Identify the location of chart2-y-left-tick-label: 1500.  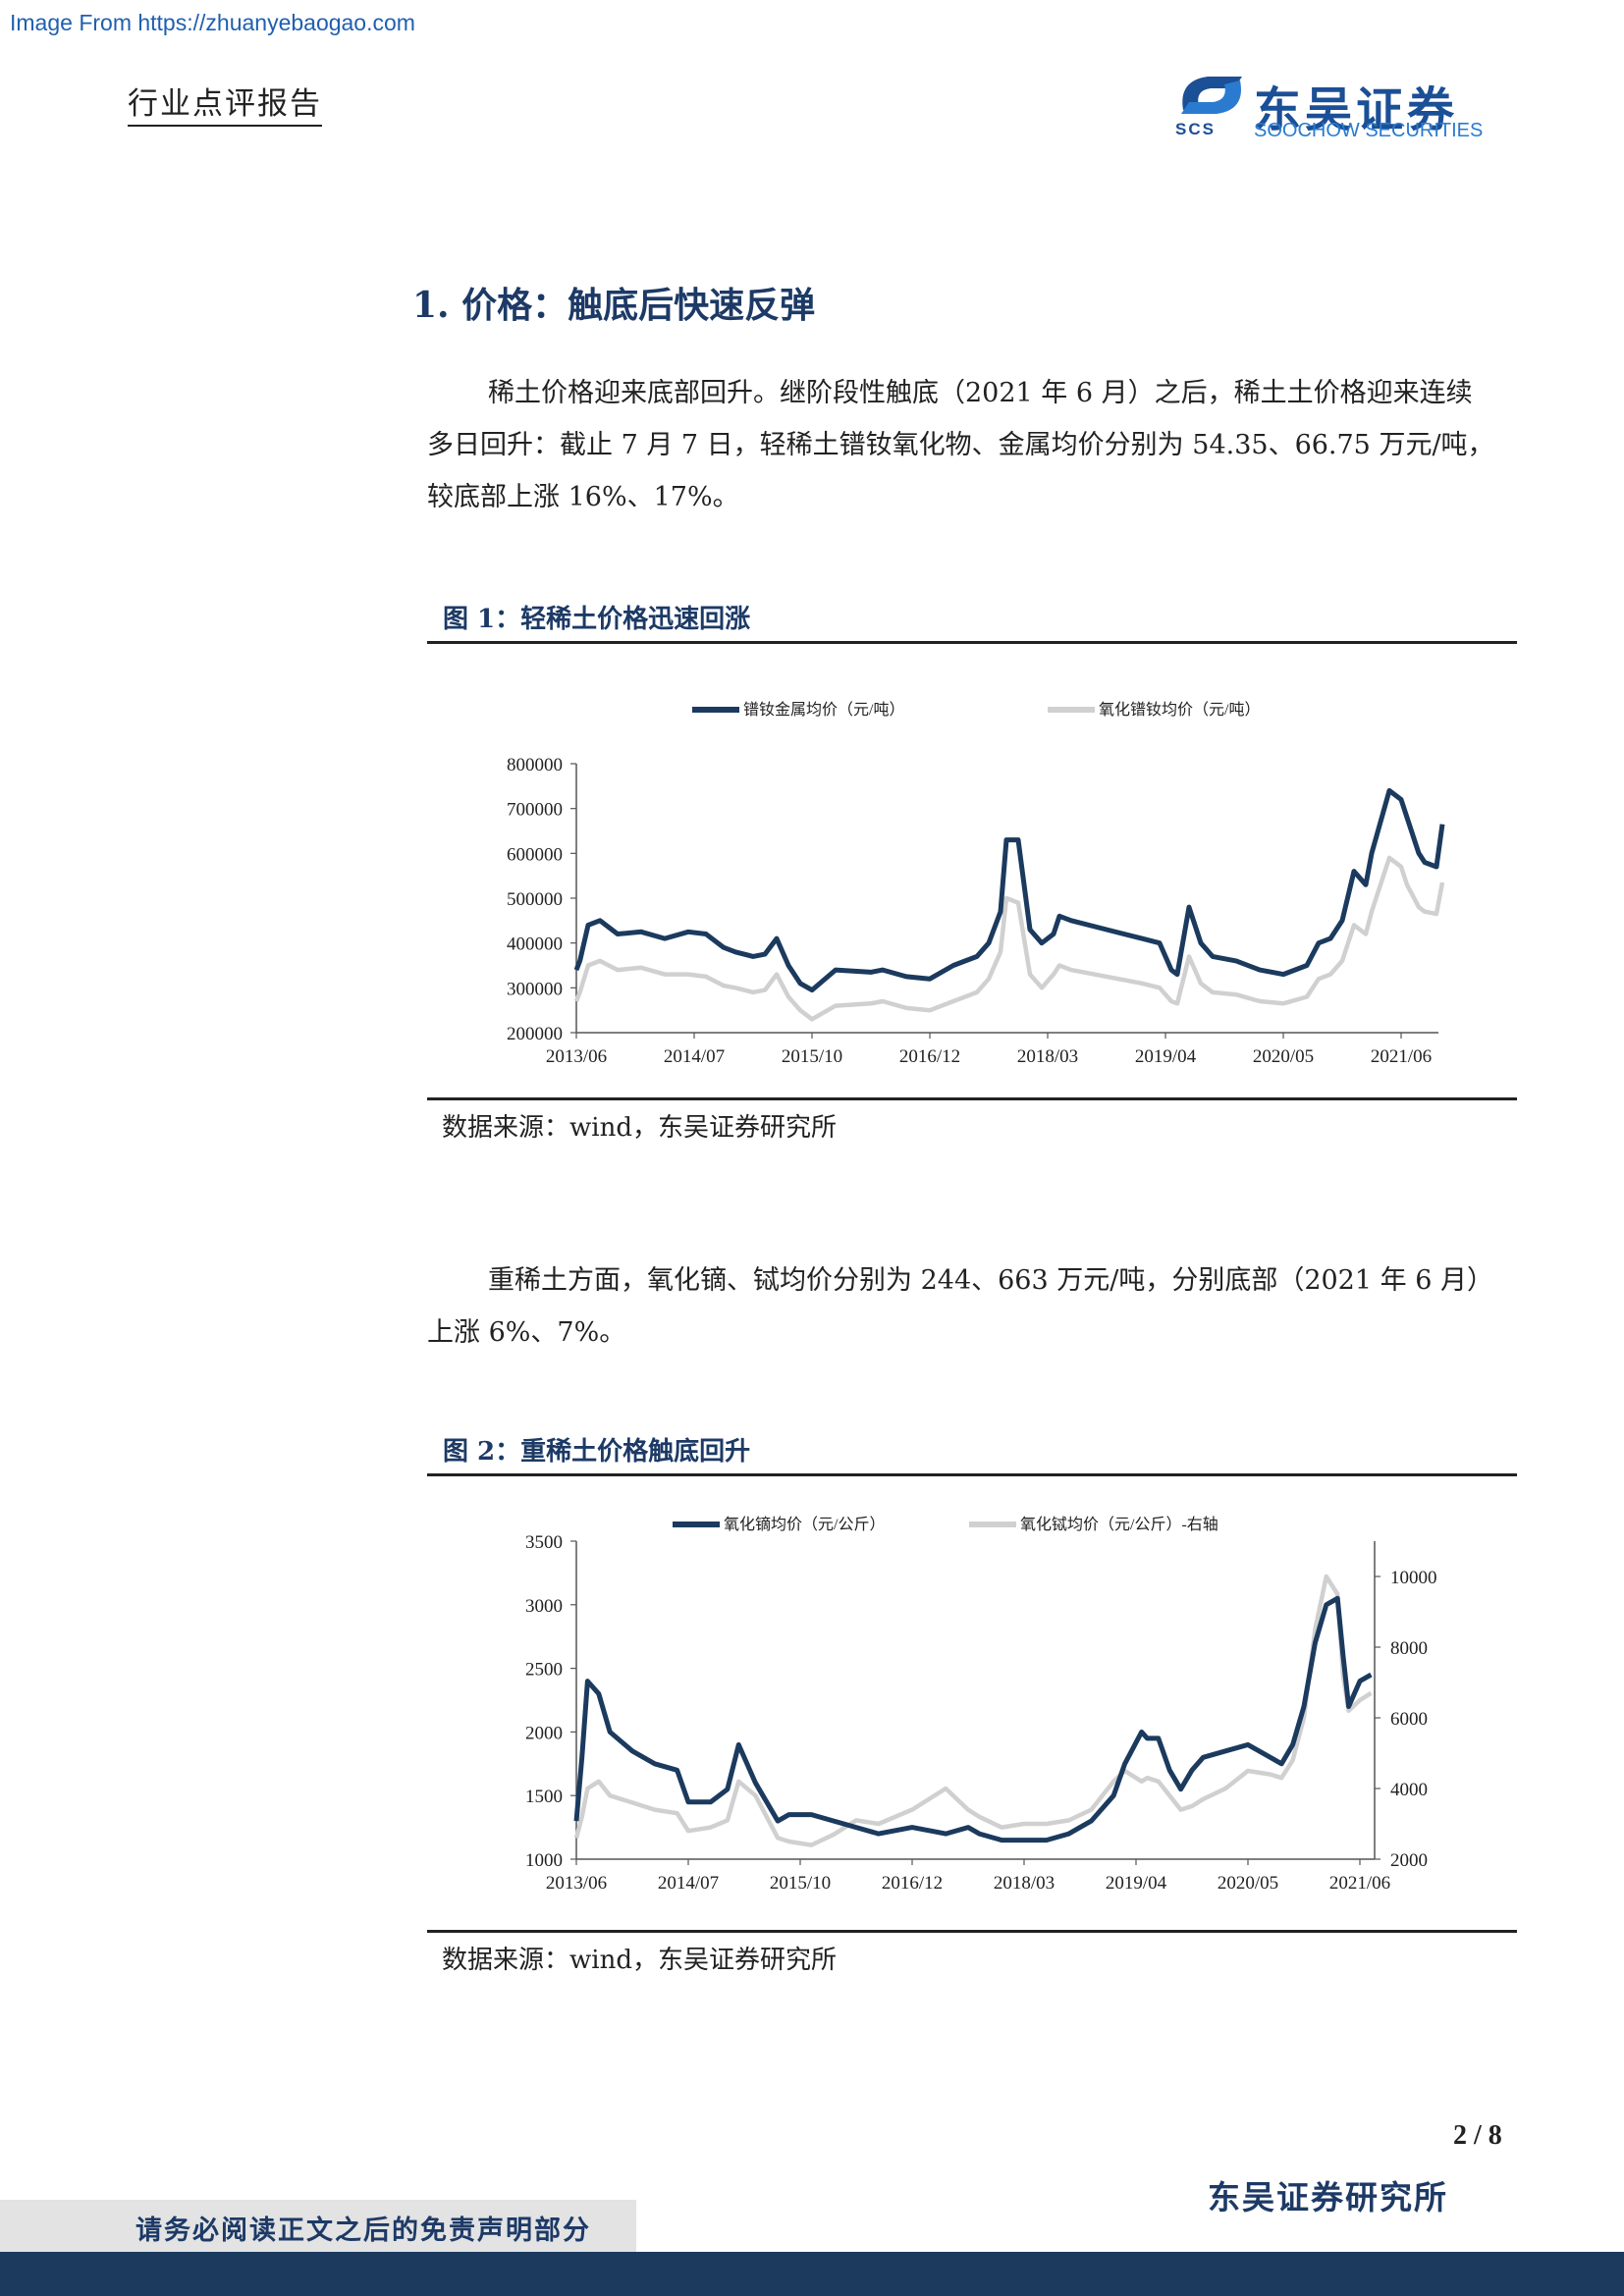
(544, 1797).